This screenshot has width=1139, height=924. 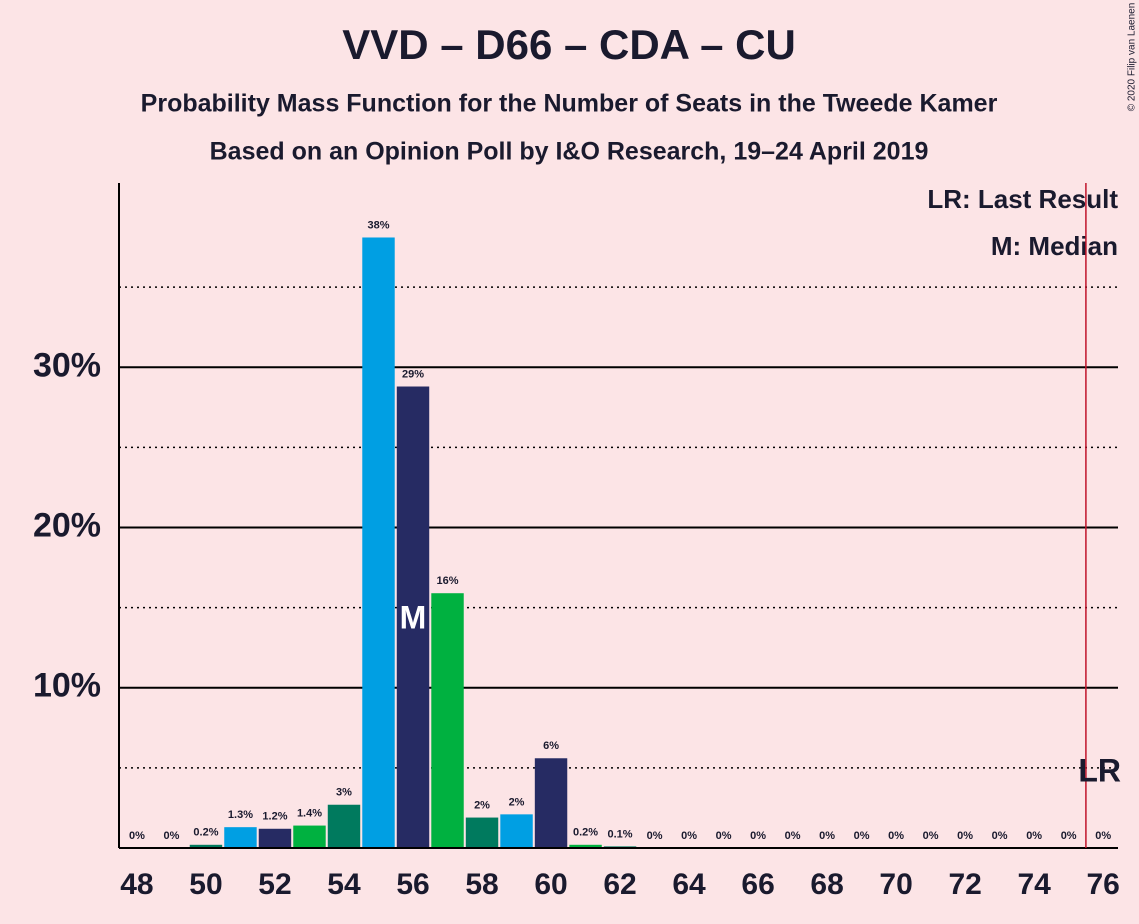 I want to click on x-tick-label: 48, so click(x=136, y=884).